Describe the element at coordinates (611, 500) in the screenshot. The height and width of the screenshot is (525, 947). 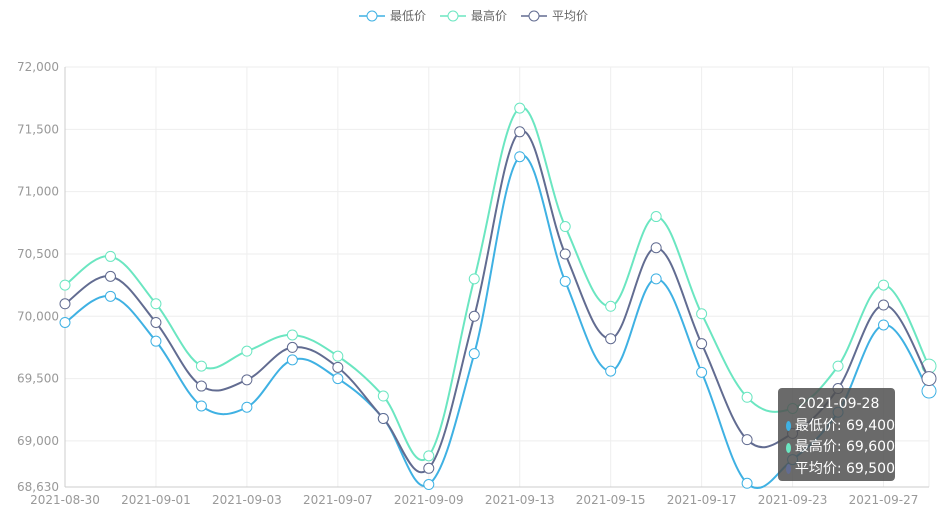
I see `x-tick-label: 2021-09-15` at that location.